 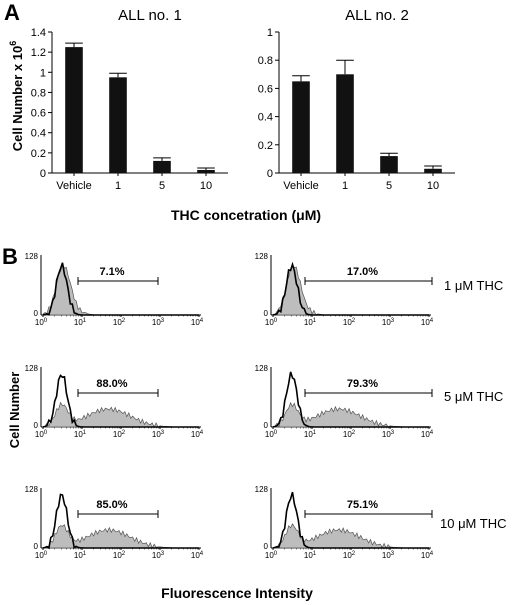 I want to click on gate-percentage: 88.0%, so click(x=111, y=384).